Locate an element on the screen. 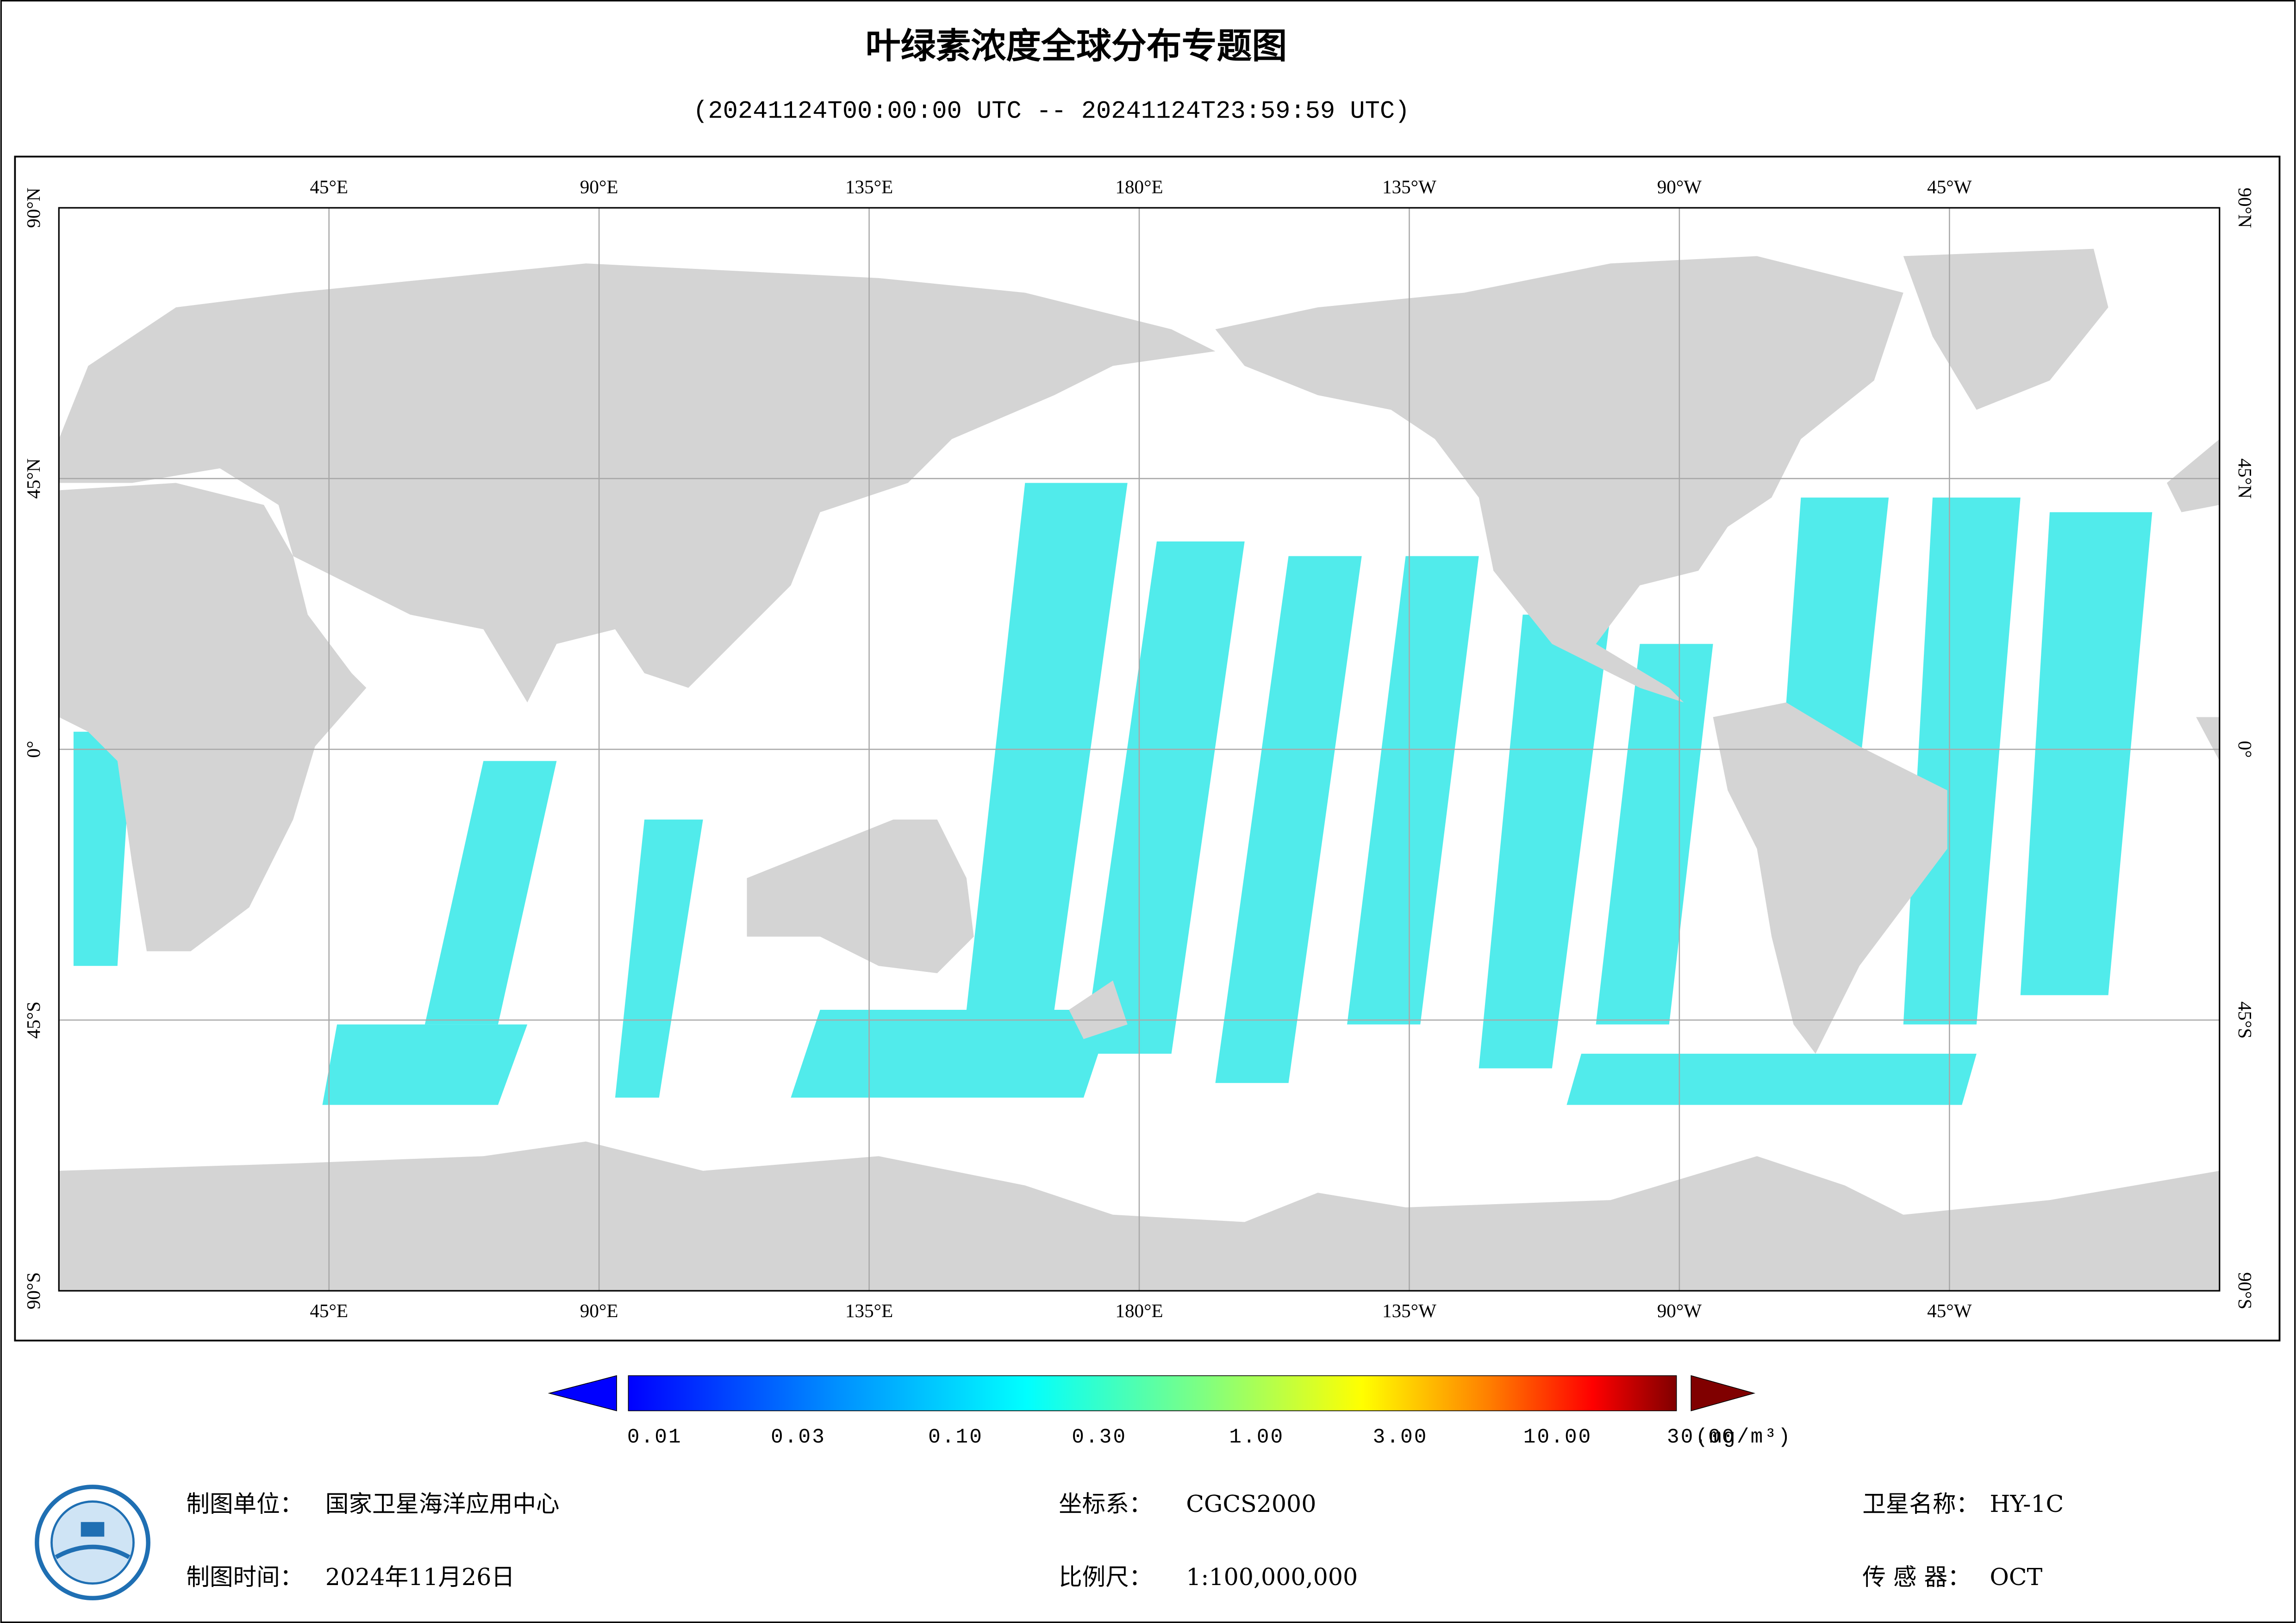 This screenshot has height=1623, width=2296. colorbar-unit: (mg/m³) is located at coordinates (1744, 1437).